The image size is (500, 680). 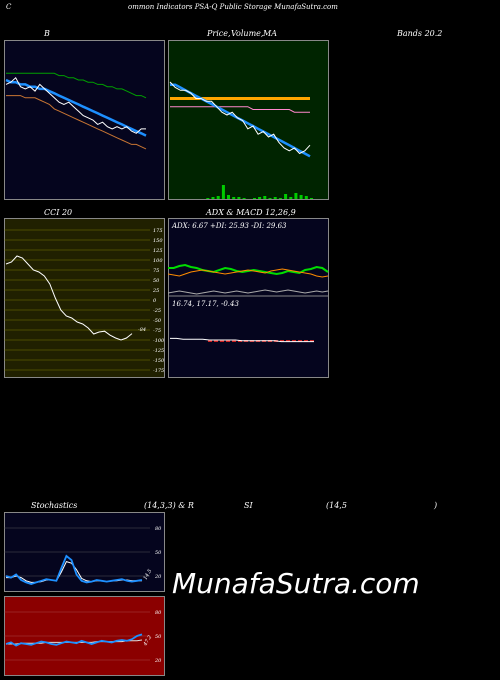 What do you see at coordinates (74, 640) in the screenshot?
I see `rsi-line` at bounding box center [74, 640].